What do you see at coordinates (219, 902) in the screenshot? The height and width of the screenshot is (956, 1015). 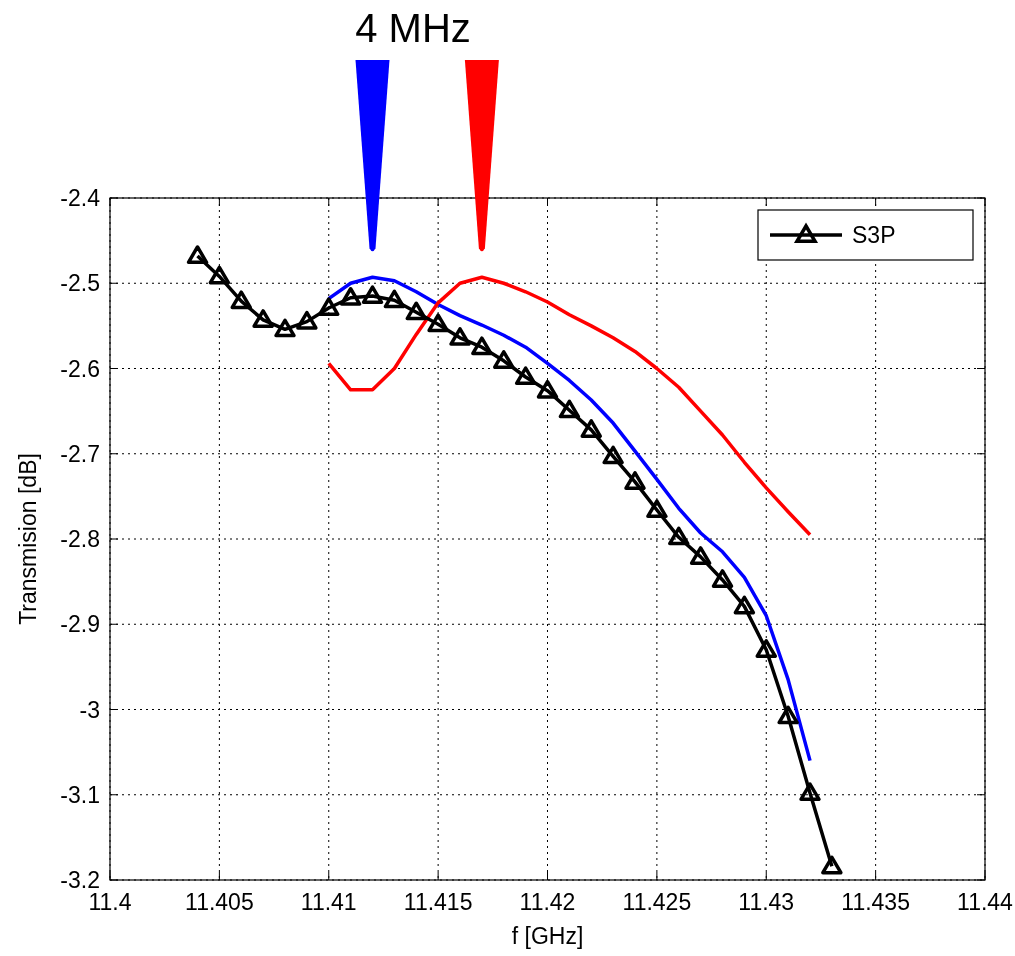 I see `x-tick-label: 11.405` at bounding box center [219, 902].